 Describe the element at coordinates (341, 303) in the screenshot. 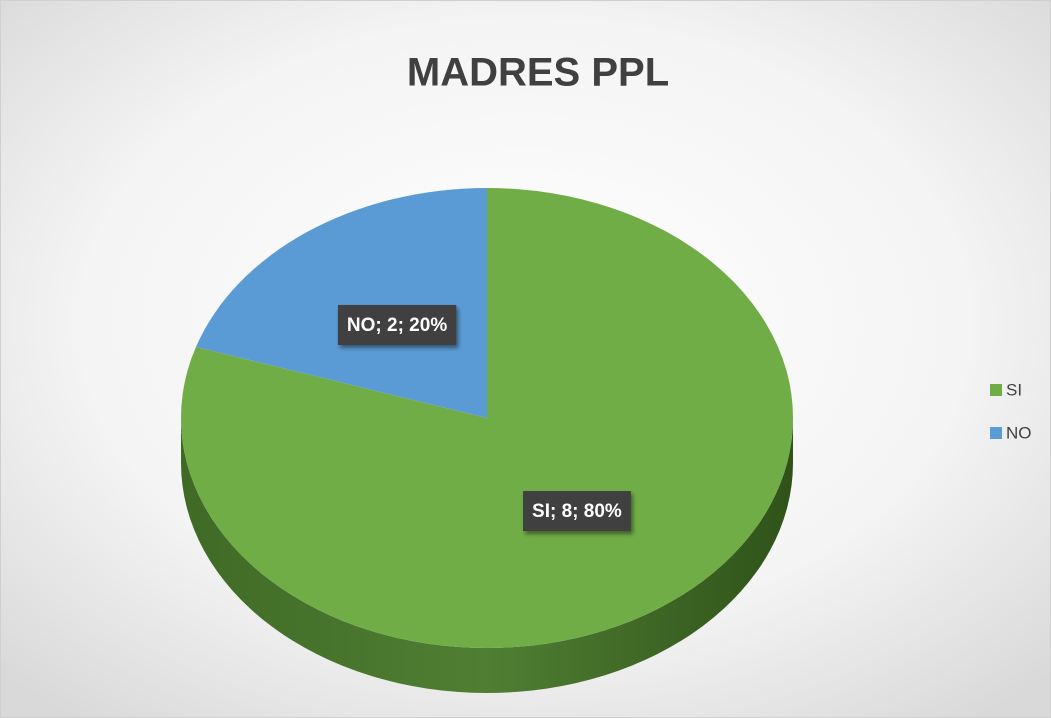

I see `pie-slice` at that location.